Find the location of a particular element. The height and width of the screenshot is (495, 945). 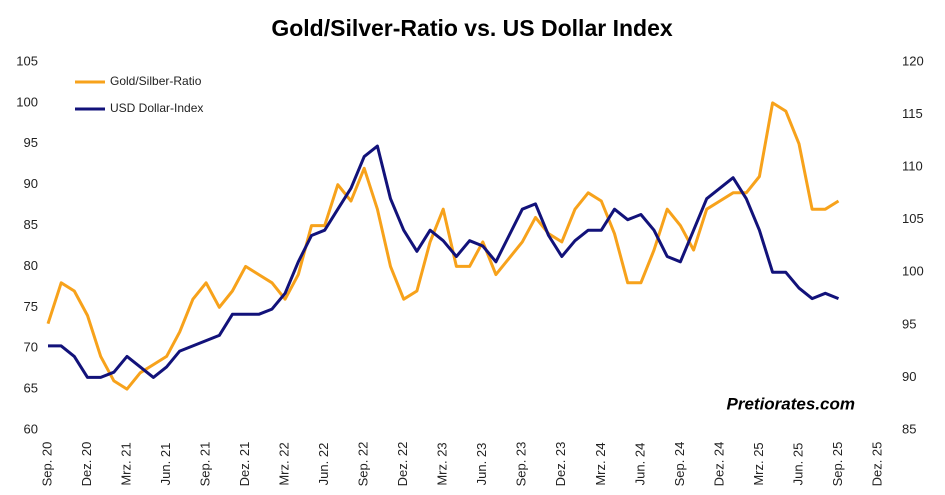

y-tick-label: 95 is located at coordinates (31, 142).